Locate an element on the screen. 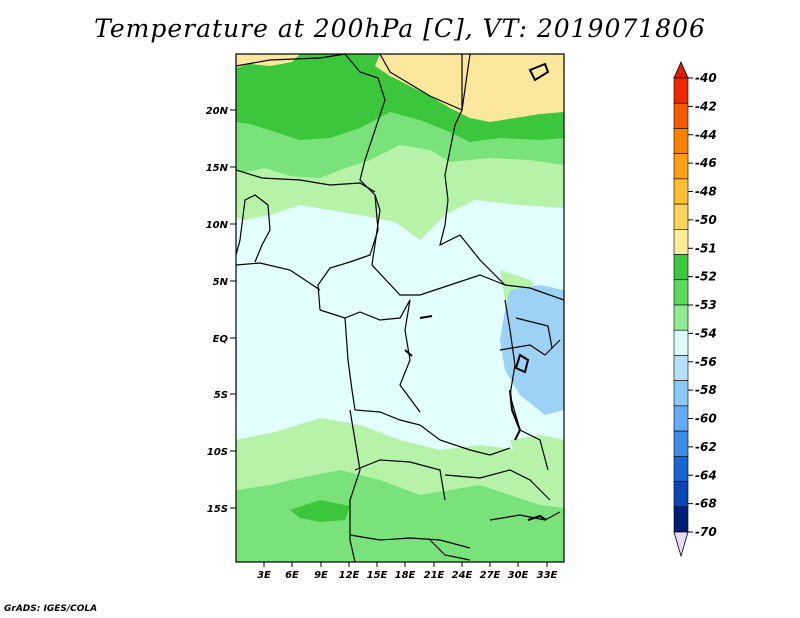 The width and height of the screenshot is (800, 618). lon-label: 6E is located at coordinates (292, 575).